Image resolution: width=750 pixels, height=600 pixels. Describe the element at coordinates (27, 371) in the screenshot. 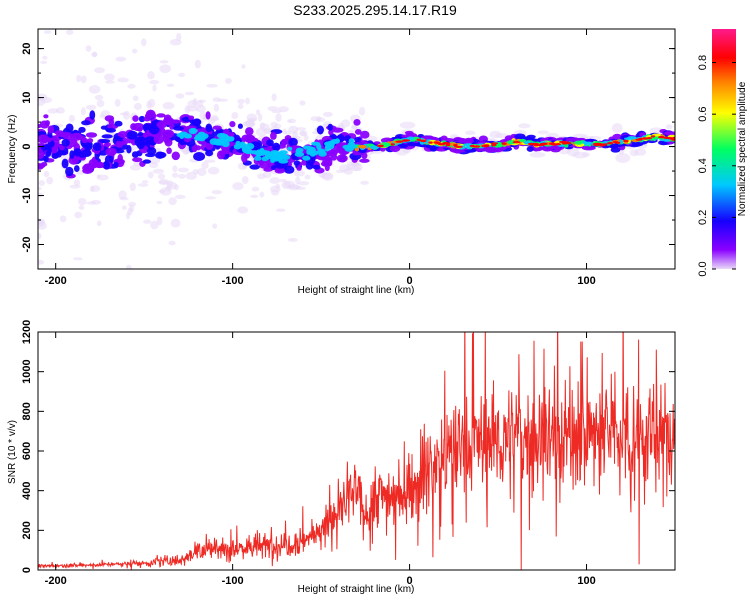

I see `y-tick-label: 1000` at that location.